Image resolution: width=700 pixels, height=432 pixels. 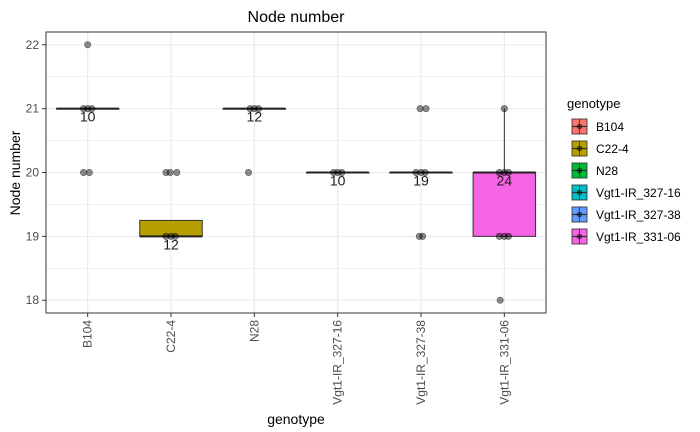 I want to click on legend-item-C22-4: C22-4, so click(x=600, y=148).